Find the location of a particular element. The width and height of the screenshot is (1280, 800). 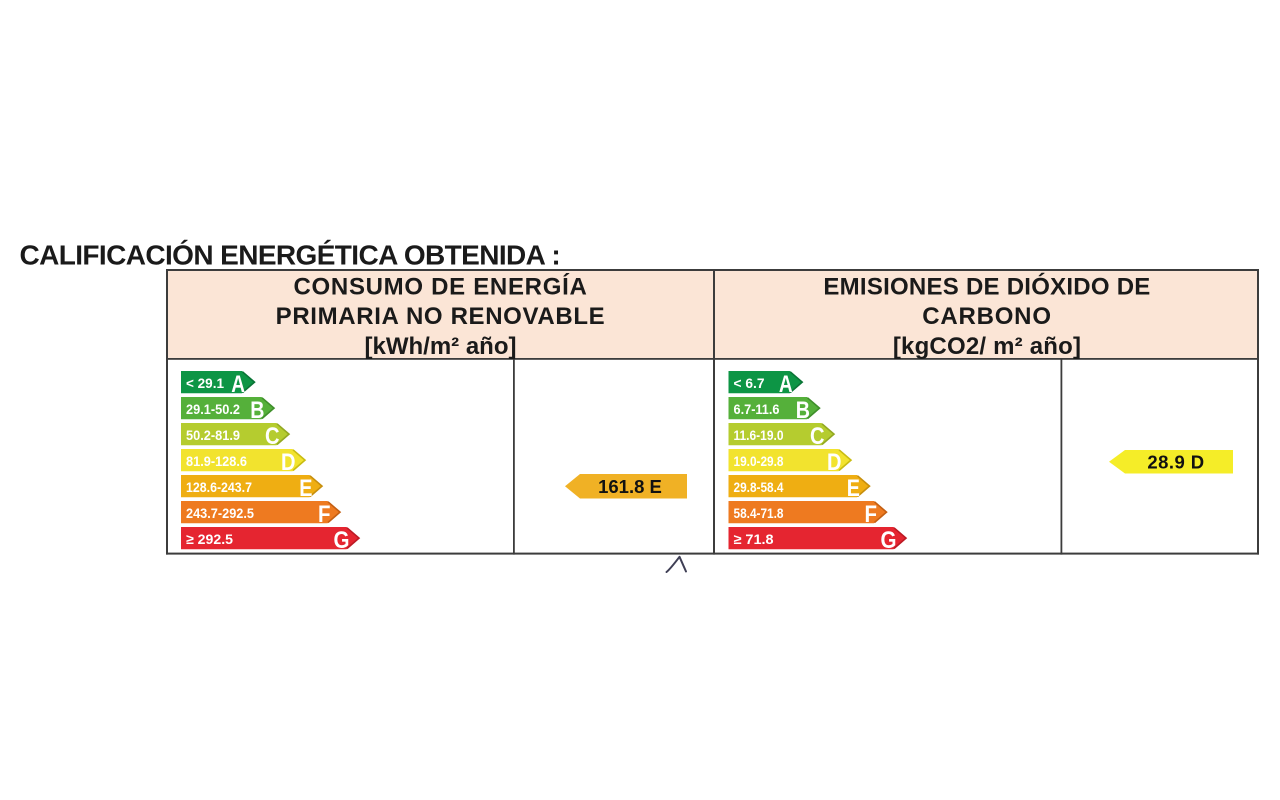

svg-text: 243.7-292.5 is located at coordinates (220, 513).